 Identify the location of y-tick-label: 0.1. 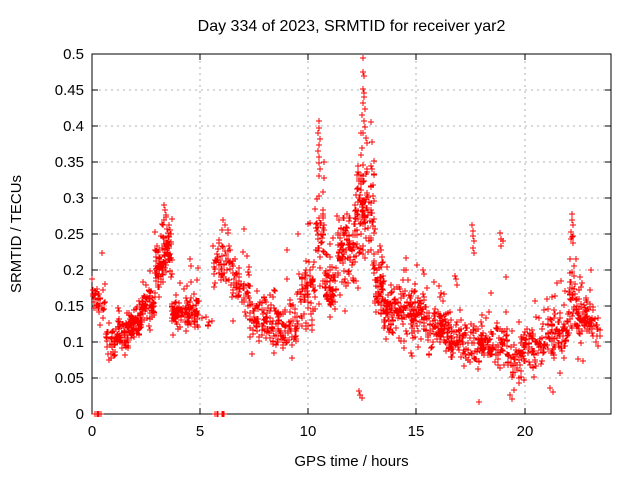
(73, 342).